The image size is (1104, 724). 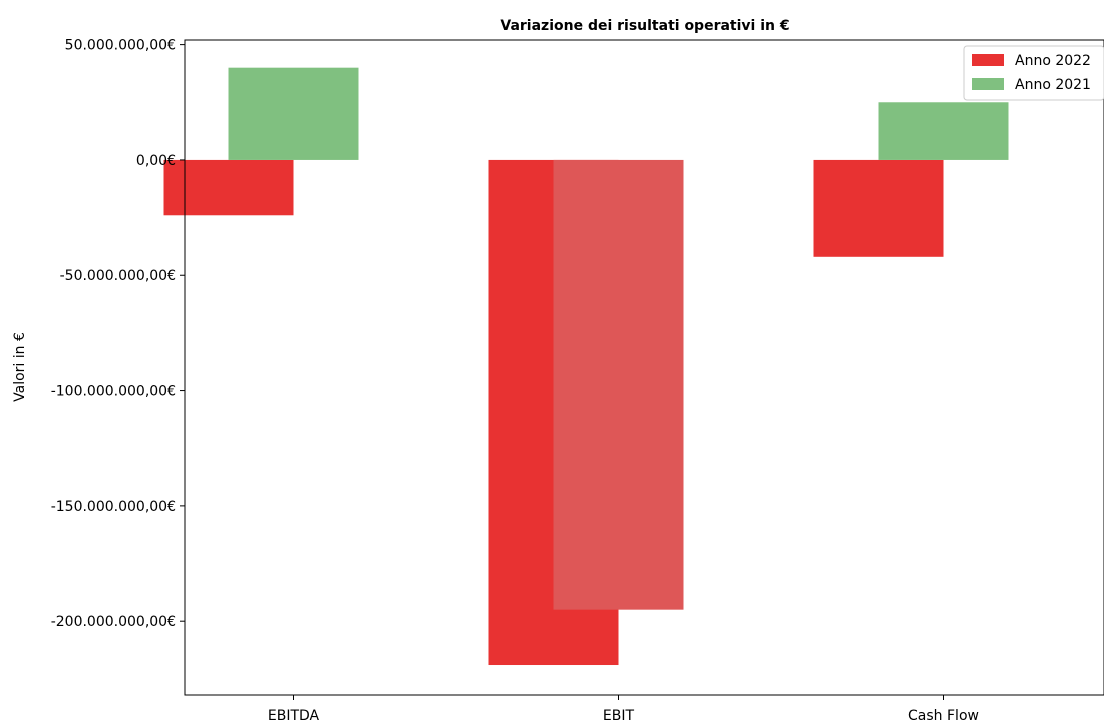 What do you see at coordinates (113, 392) in the screenshot?
I see `y-tick-label: -100.000.000,00€` at bounding box center [113, 392].